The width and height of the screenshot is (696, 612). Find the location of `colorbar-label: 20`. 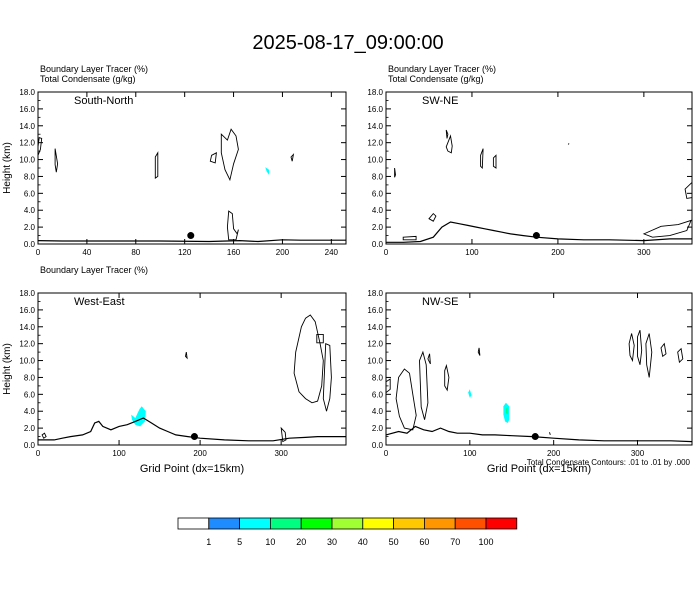

colorbar-label: 20 is located at coordinates (301, 542).